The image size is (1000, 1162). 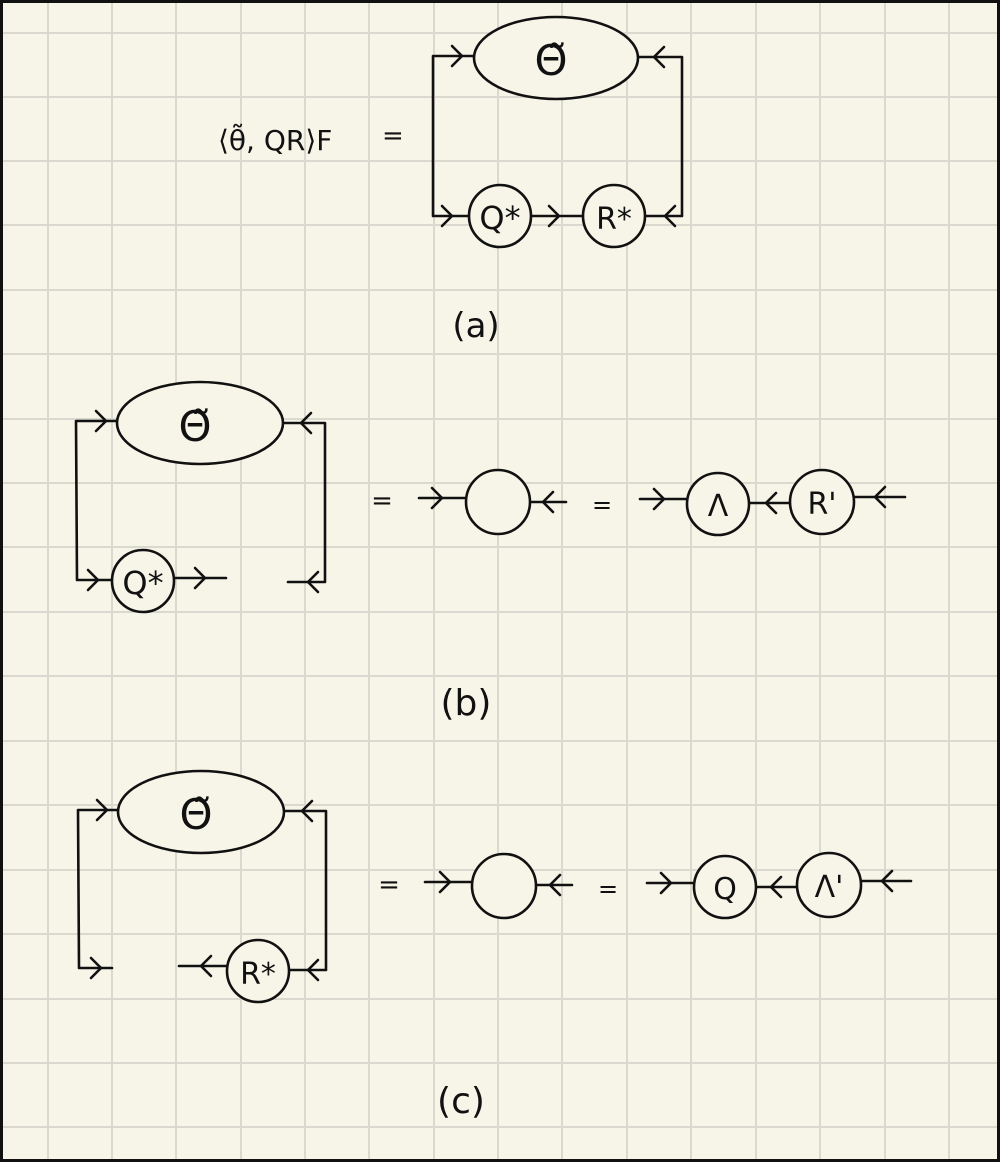 What do you see at coordinates (461, 1101) in the screenshot?
I see `panel-c-caption: (c)` at bounding box center [461, 1101].